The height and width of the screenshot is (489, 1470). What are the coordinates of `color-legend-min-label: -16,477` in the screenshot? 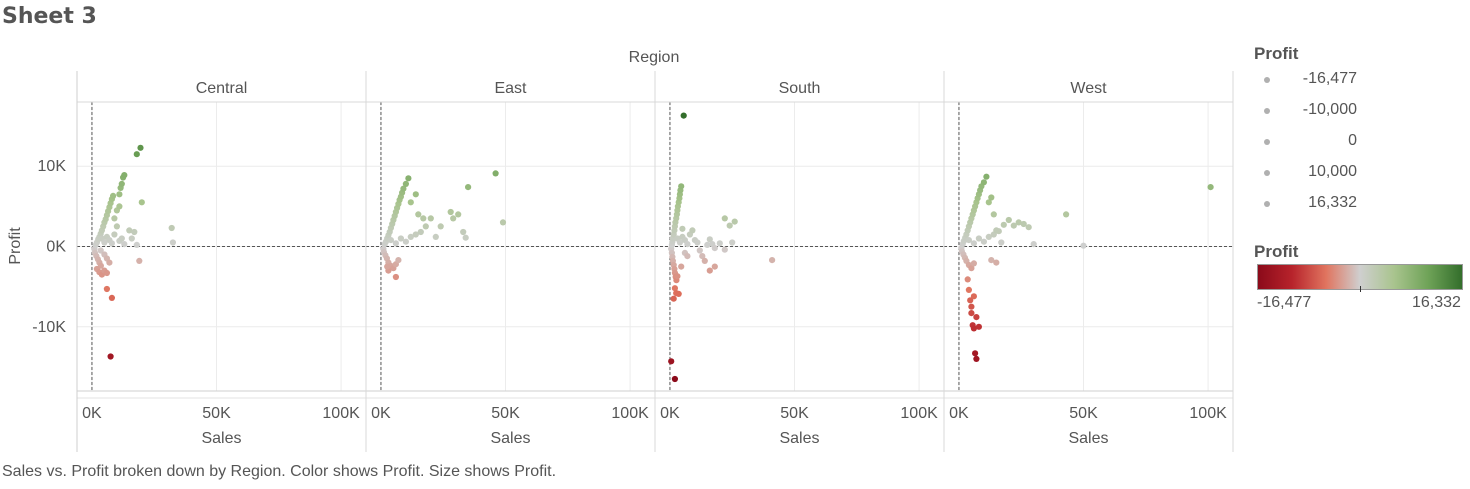 It's located at (1284, 302).